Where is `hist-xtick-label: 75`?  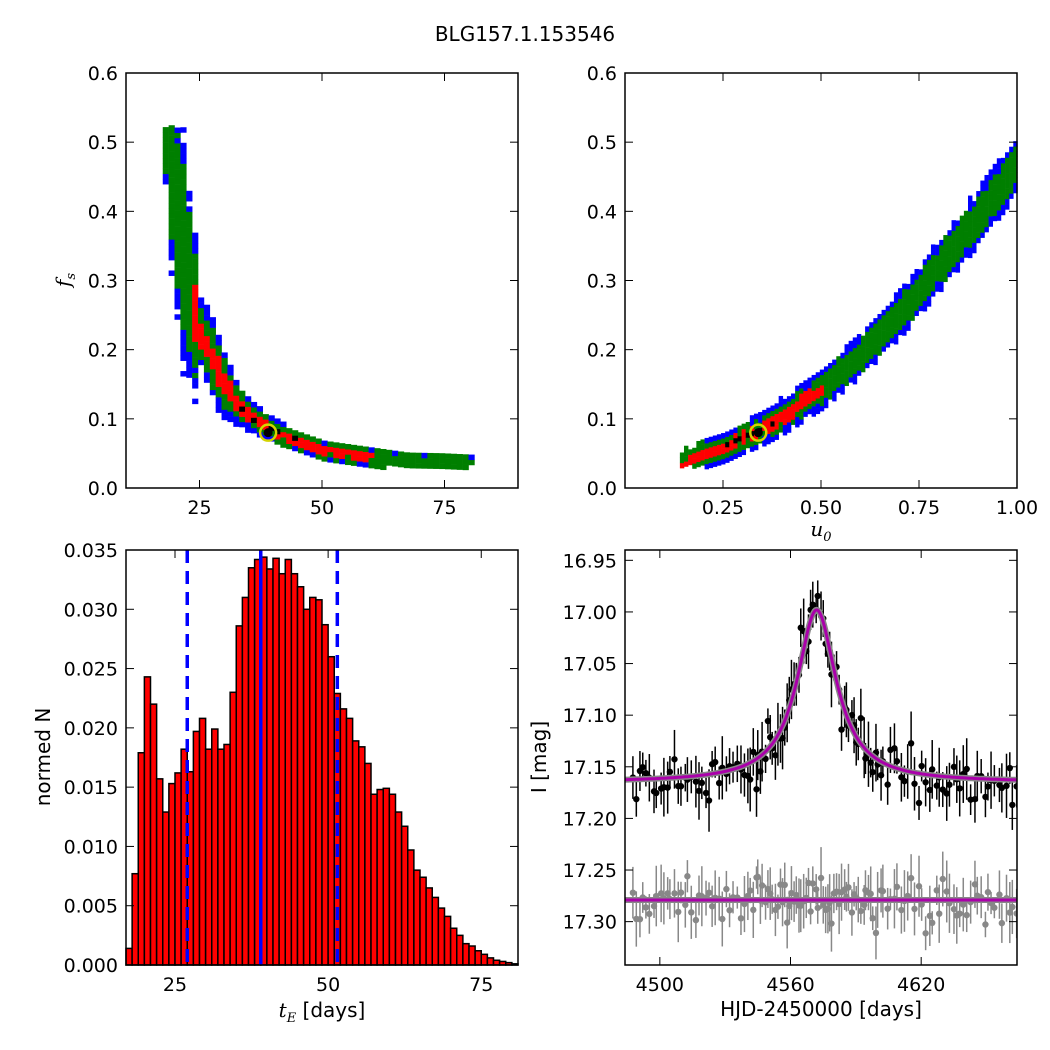
hist-xtick-label: 75 is located at coordinates (481, 985).